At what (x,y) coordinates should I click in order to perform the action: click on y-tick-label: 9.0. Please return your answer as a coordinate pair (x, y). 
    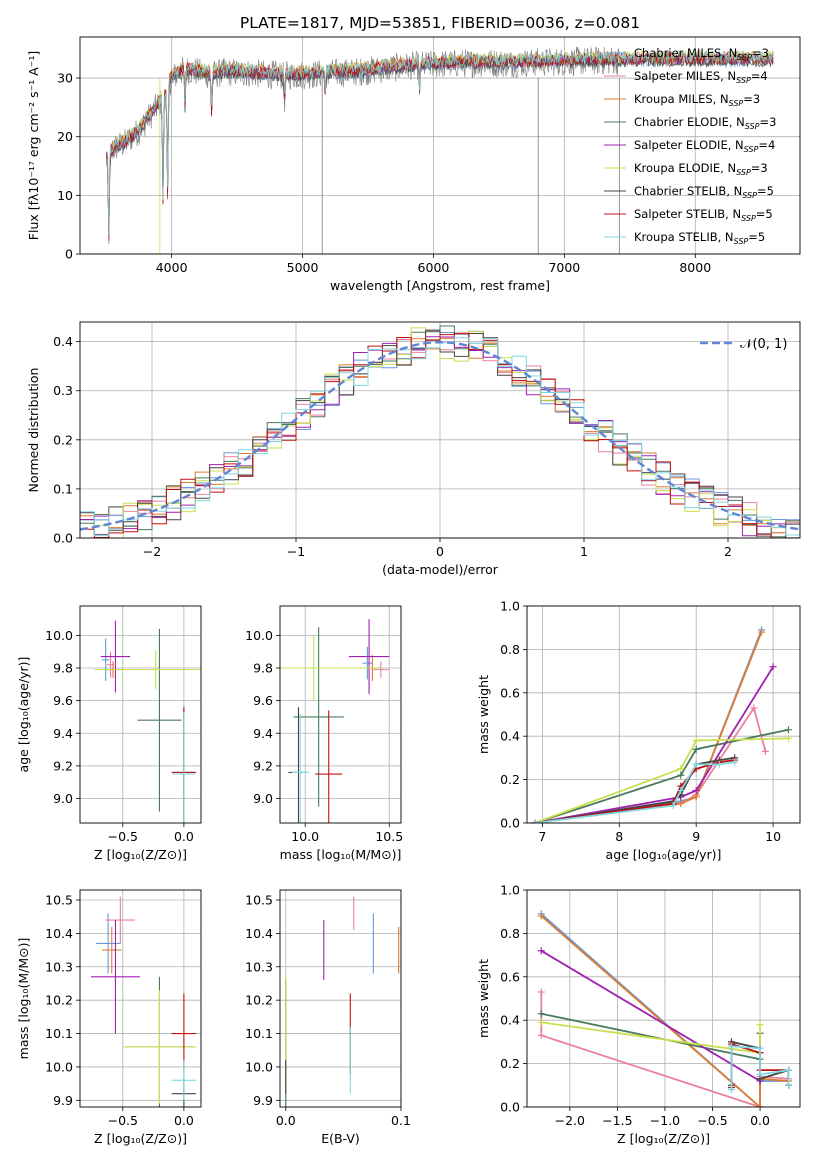
    Looking at the image, I should click on (63, 798).